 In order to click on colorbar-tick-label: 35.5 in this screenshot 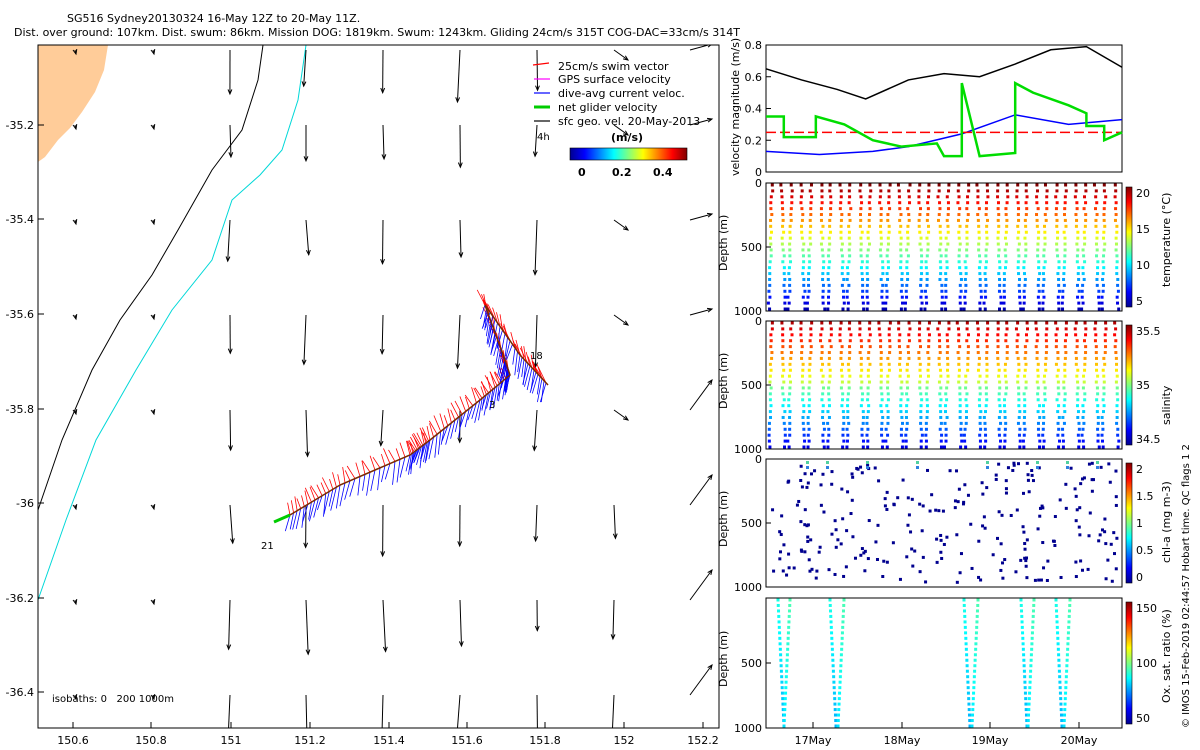, I will do `click(1148, 331)`.